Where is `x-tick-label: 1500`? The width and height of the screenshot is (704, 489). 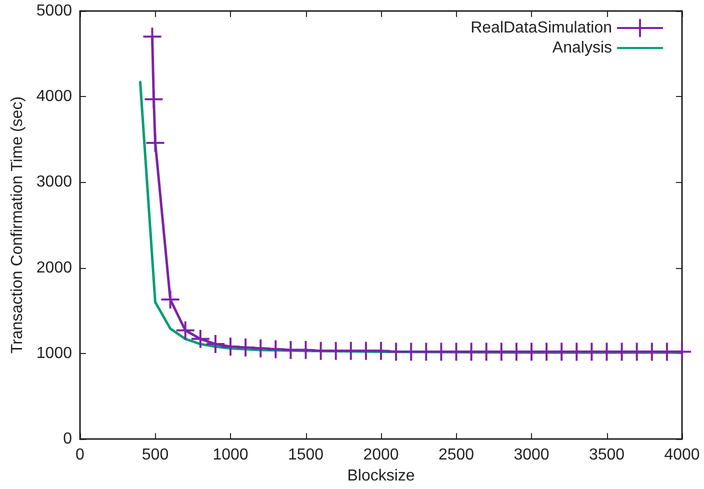 x-tick-label: 1500 is located at coordinates (306, 455).